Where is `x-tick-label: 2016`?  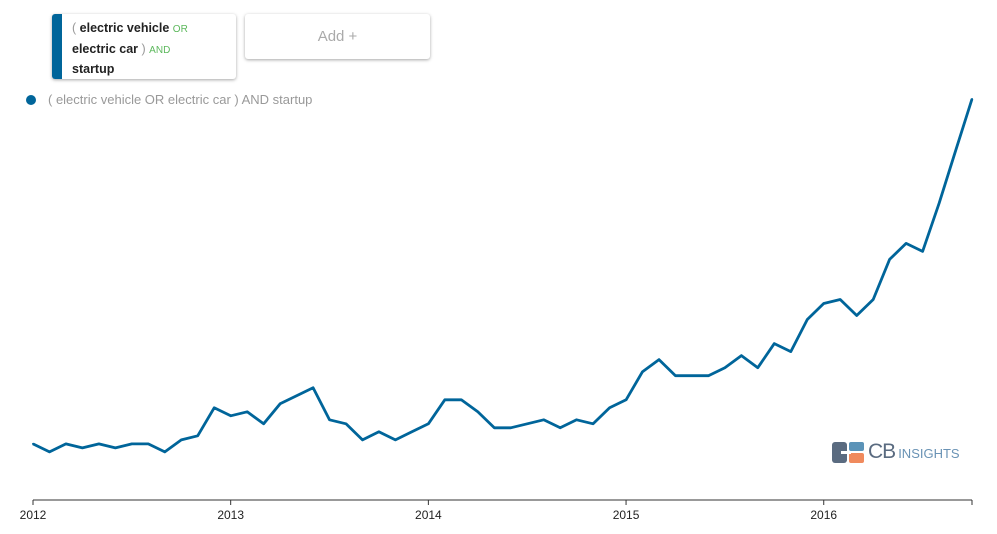 x-tick-label: 2016 is located at coordinates (823, 515).